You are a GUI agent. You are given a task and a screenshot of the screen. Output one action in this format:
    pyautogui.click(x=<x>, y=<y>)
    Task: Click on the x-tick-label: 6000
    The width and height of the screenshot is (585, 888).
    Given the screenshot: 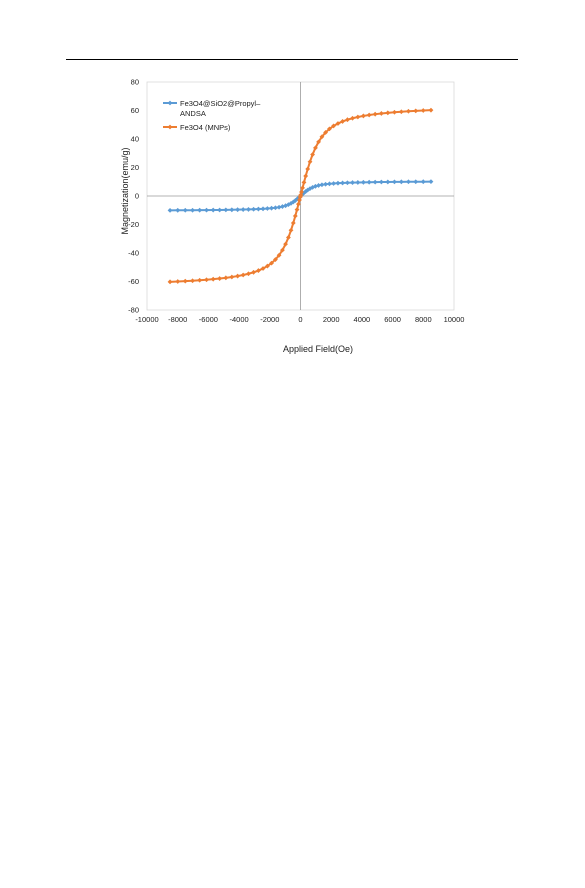 What is the action you would take?
    pyautogui.click(x=392, y=319)
    